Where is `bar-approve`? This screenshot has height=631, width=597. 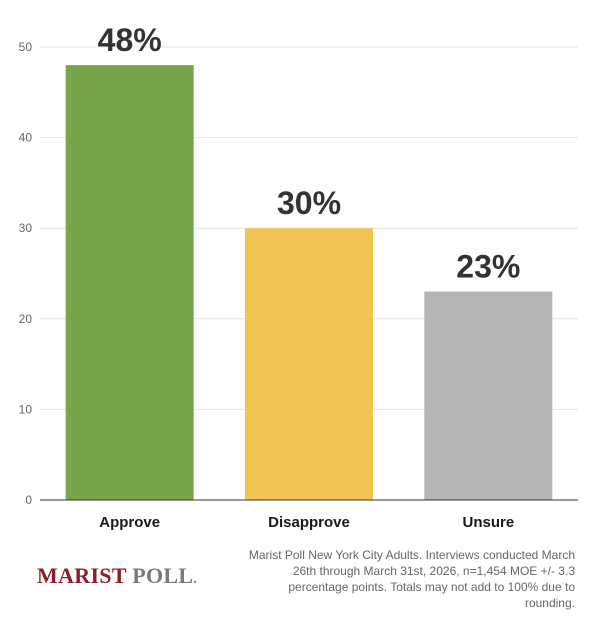 bar-approve is located at coordinates (129, 283).